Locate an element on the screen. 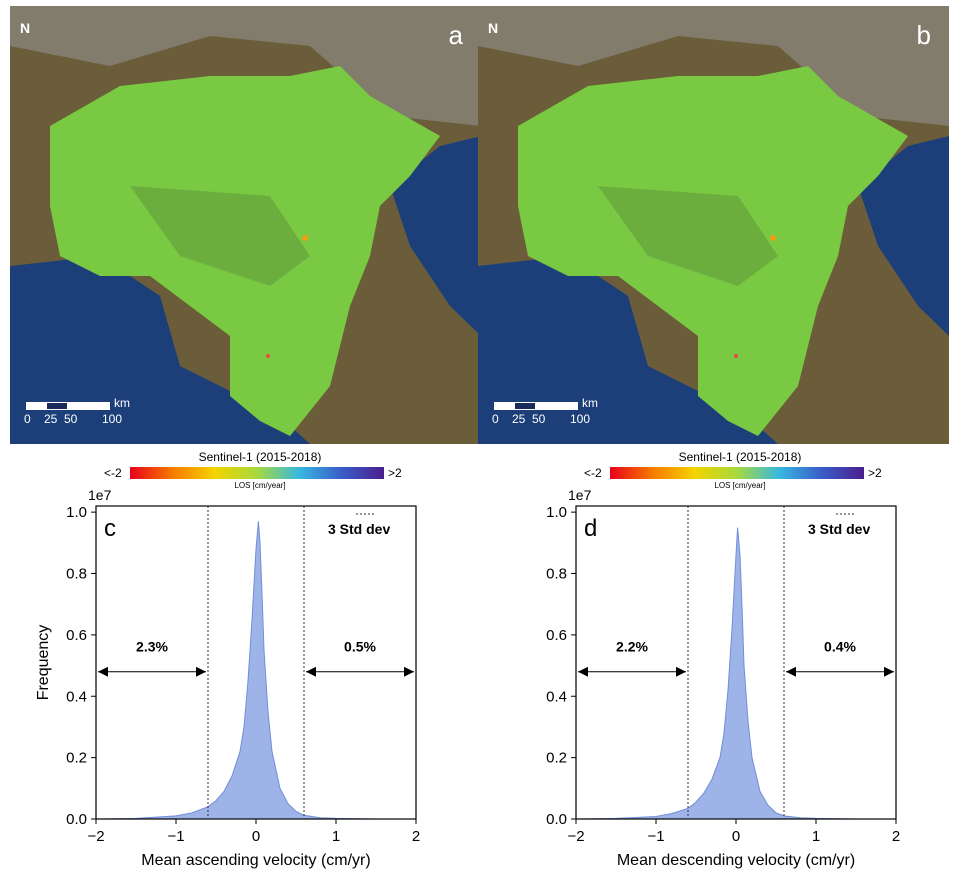  panel-letter: b is located at coordinates (923, 35).